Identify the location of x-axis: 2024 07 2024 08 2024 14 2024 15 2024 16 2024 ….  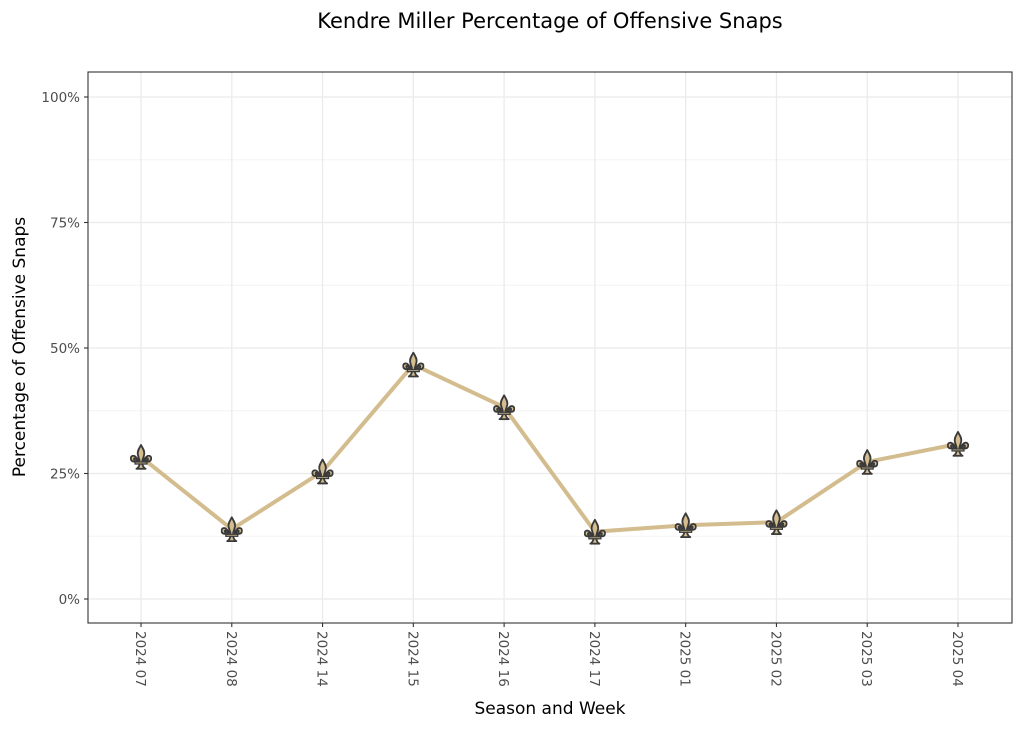
(548, 655).